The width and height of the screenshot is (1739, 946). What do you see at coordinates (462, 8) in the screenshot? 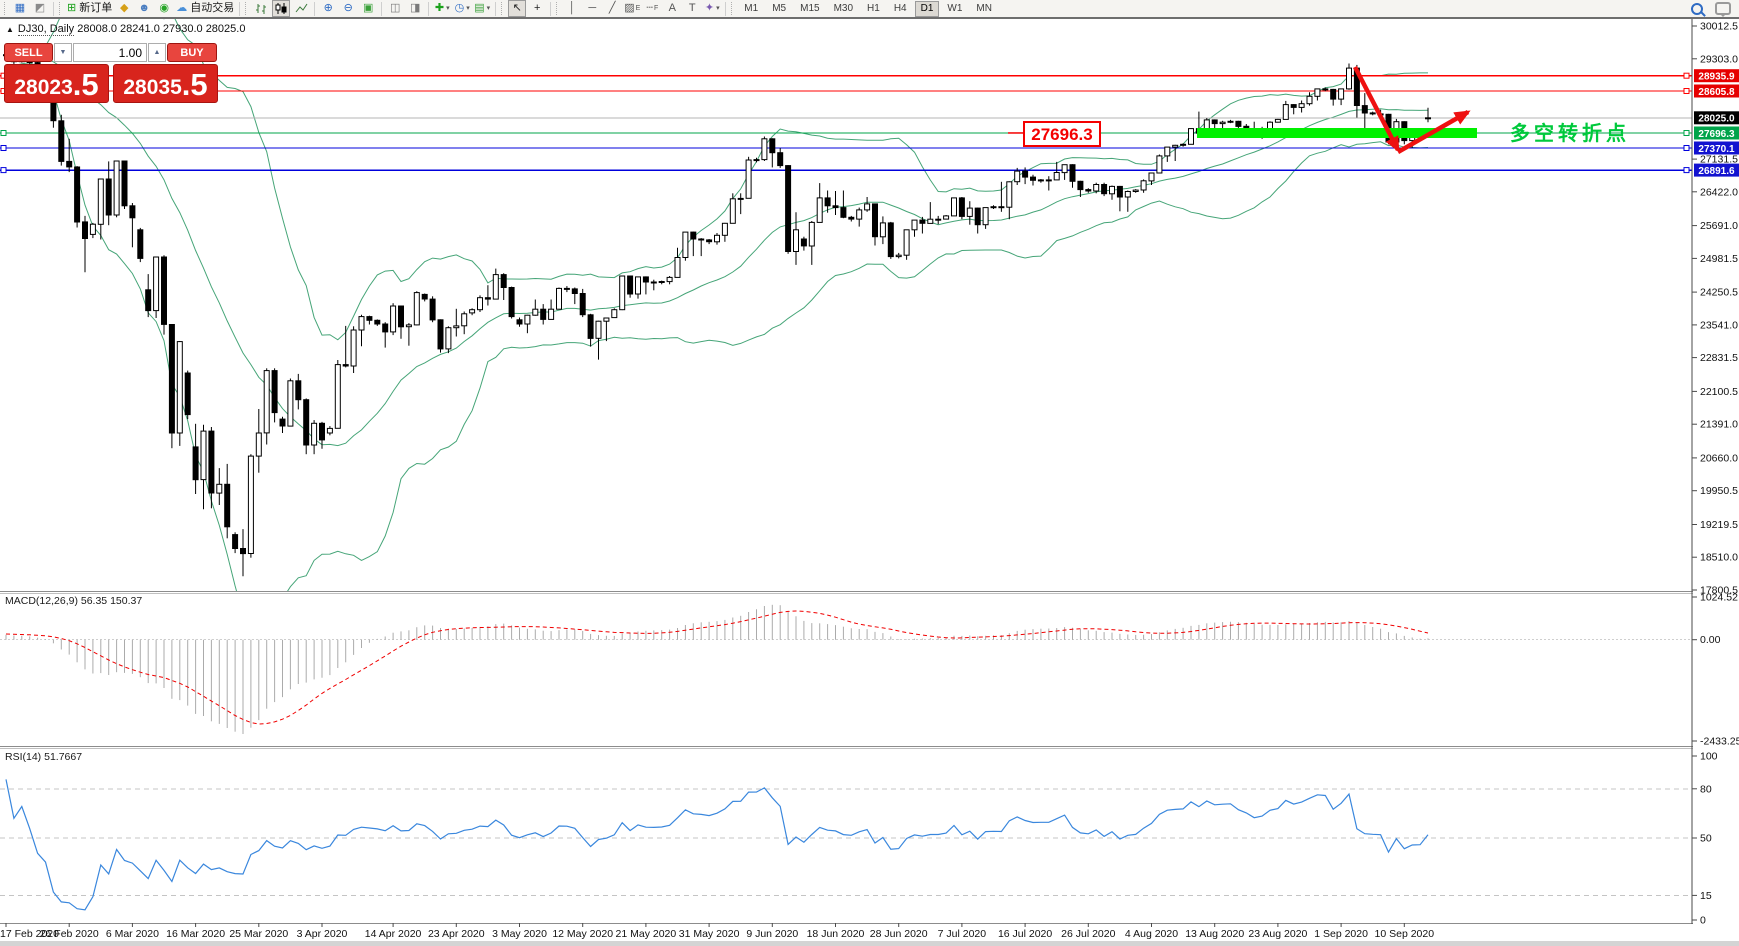
I see `period-clock-icon: ◷ ▾` at bounding box center [462, 8].